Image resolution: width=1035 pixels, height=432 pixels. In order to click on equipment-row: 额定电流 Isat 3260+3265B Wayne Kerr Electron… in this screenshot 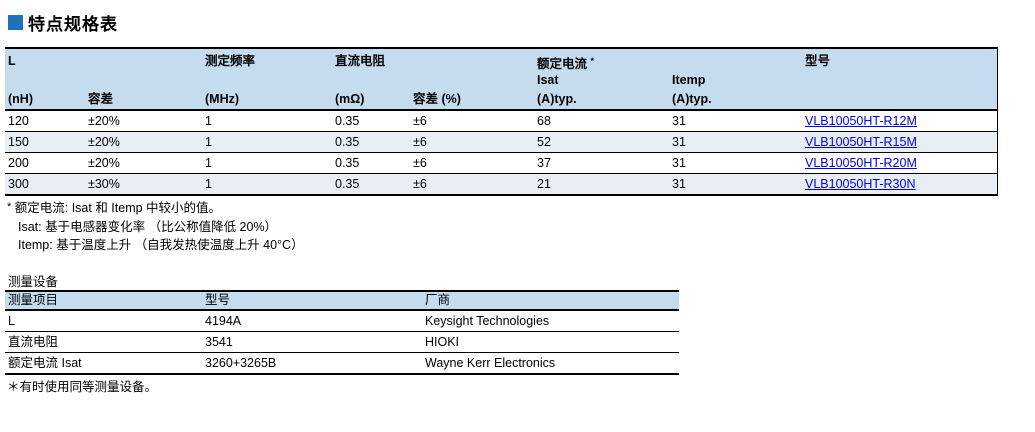, I will do `click(342, 364)`.